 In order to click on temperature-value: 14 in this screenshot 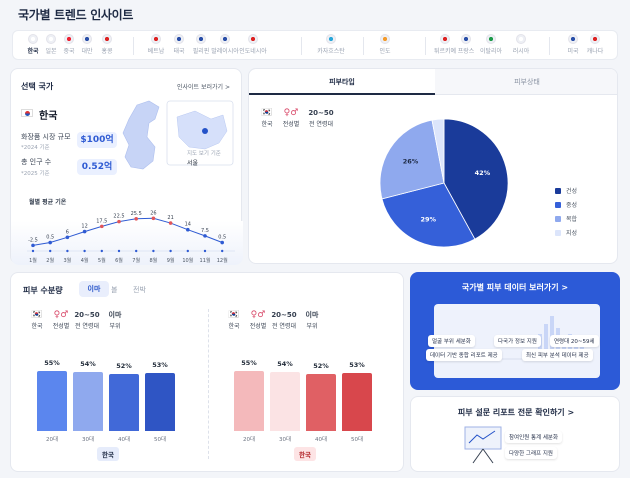, I will do `click(188, 225)`.